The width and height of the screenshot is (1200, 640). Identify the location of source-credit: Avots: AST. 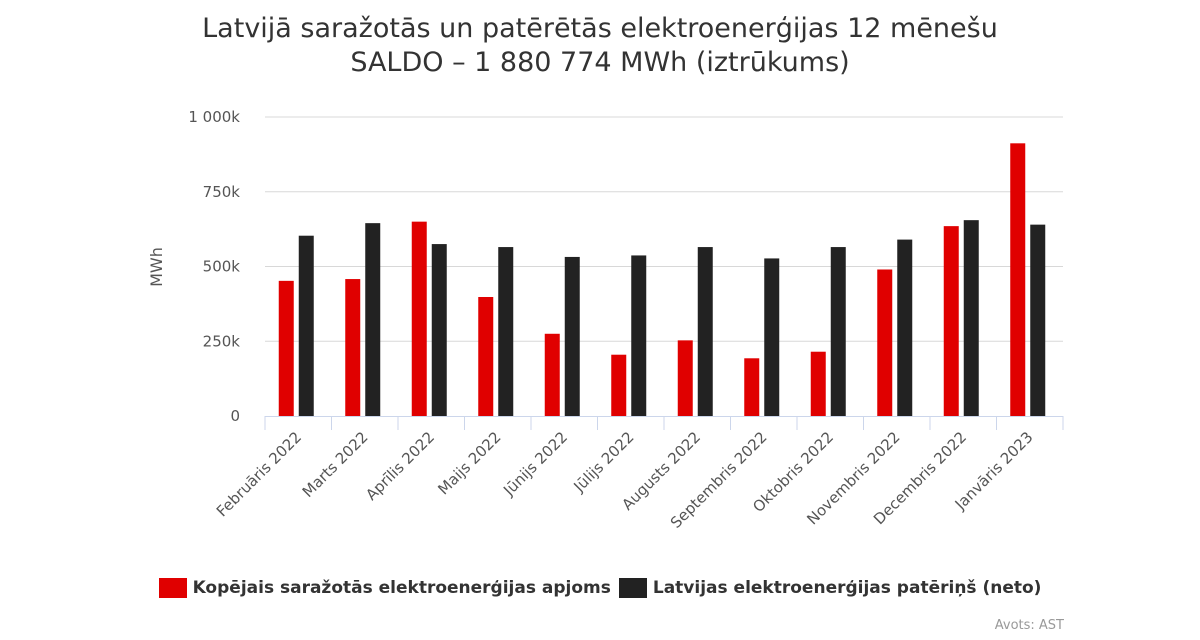
(1029, 625).